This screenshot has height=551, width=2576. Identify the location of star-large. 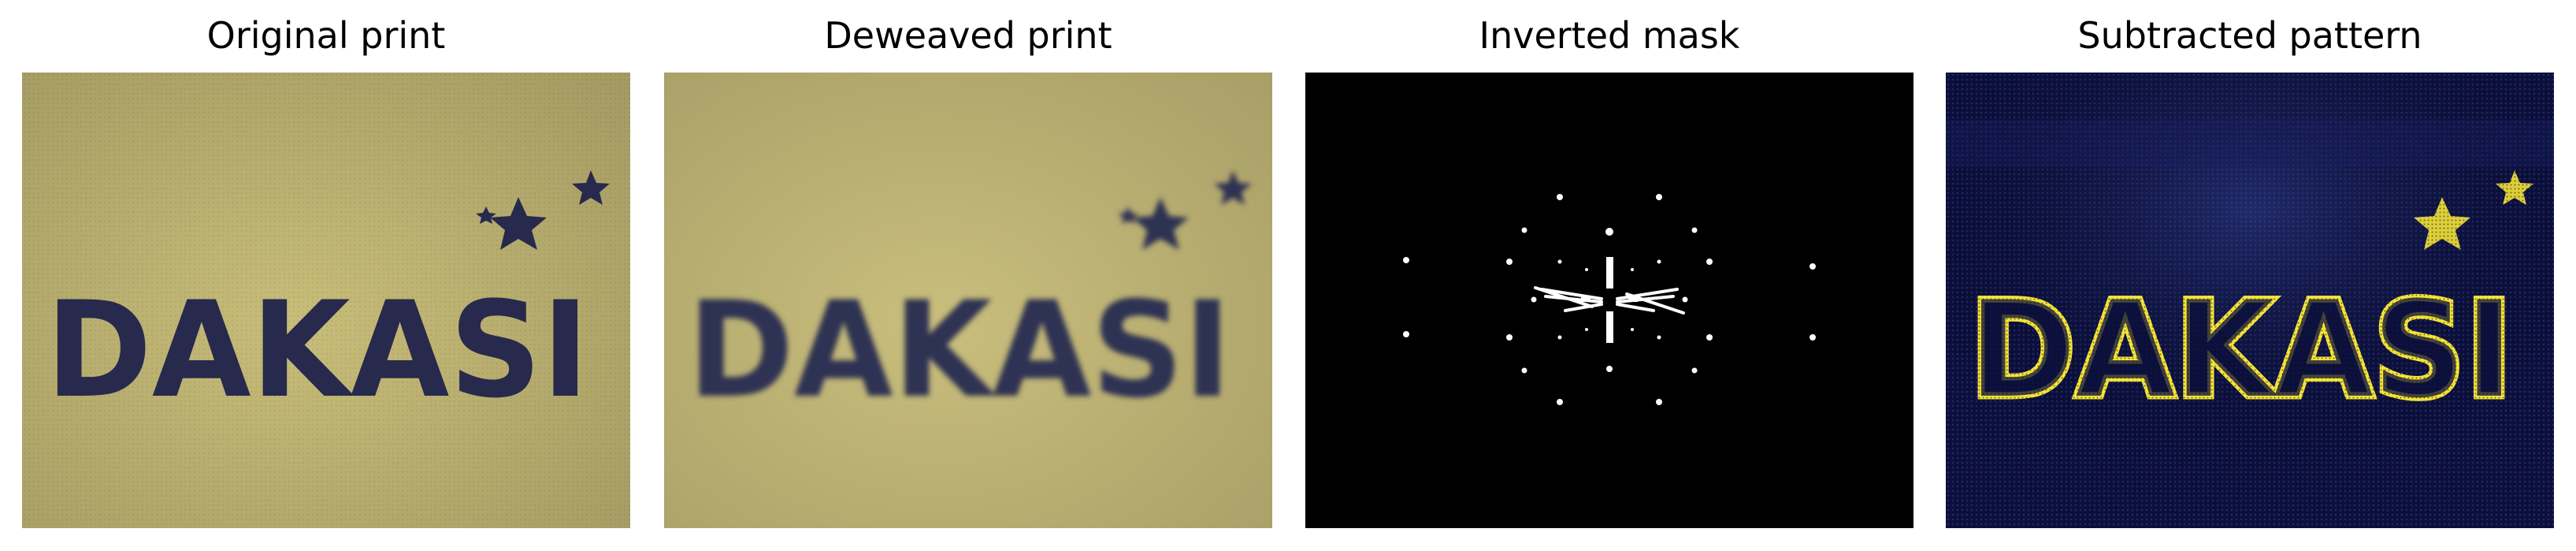
(518, 224).